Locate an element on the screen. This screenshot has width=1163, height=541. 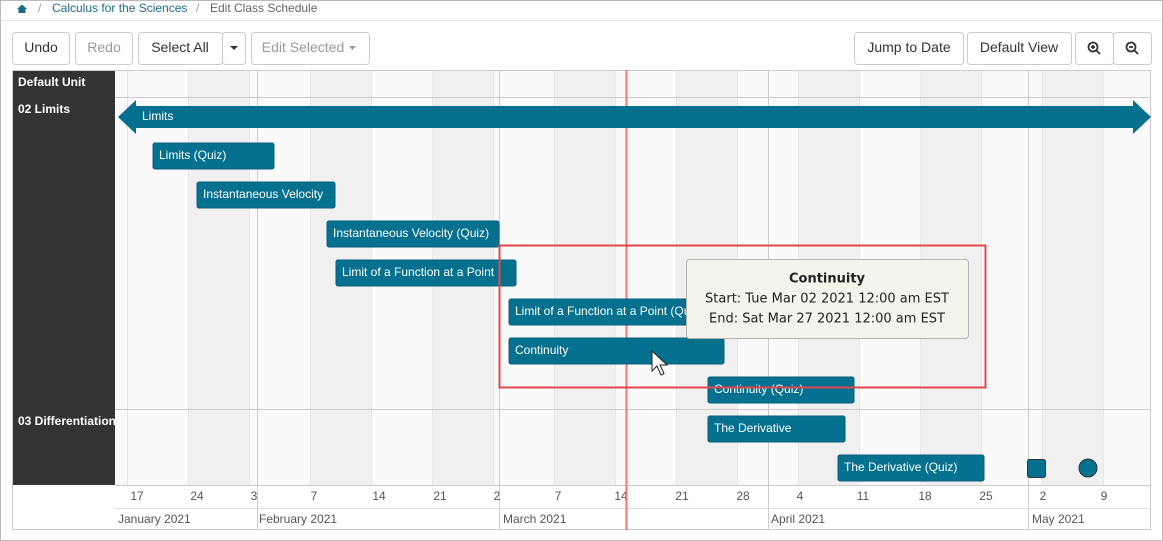
month-label: February 2021 is located at coordinates (298, 519).